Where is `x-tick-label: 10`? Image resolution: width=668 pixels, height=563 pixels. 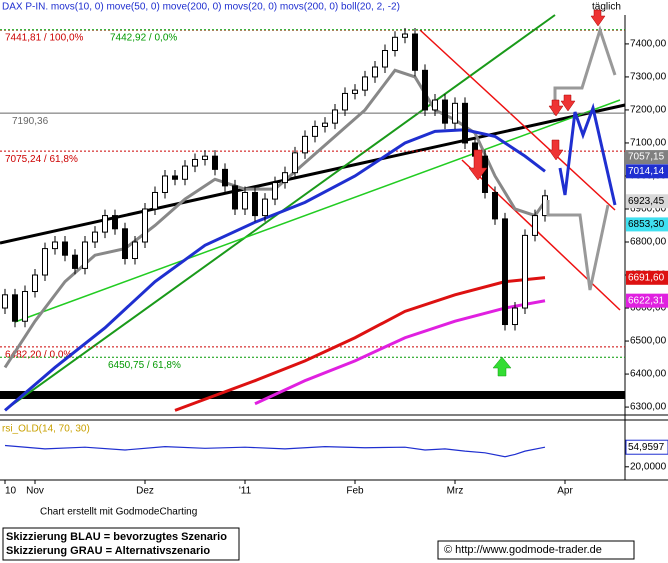
x-tick-label: 10 is located at coordinates (11, 491).